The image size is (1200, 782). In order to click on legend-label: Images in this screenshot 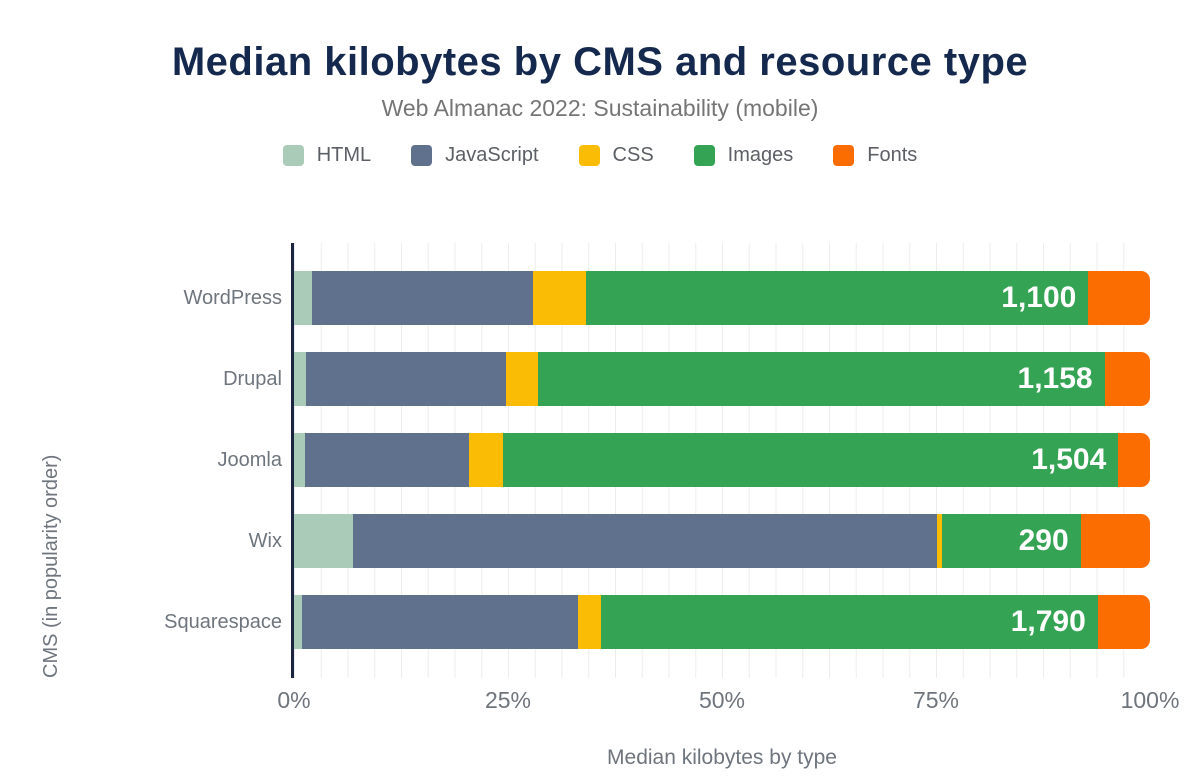, I will do `click(760, 155)`.